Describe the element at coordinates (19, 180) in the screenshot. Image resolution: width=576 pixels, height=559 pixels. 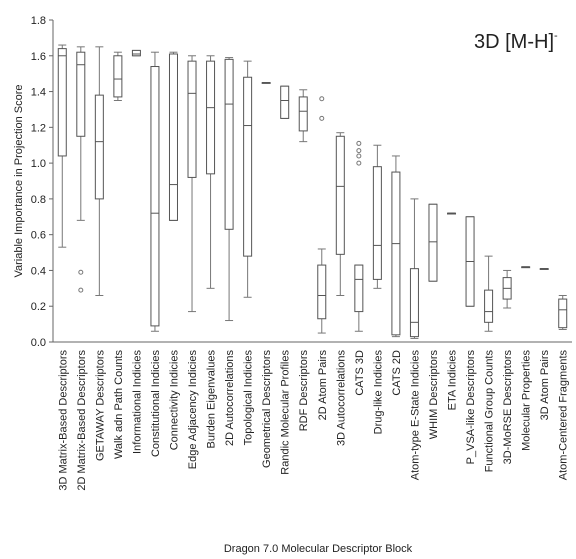
I see `y-axis-title: Variable Importance in Projection Score` at that location.